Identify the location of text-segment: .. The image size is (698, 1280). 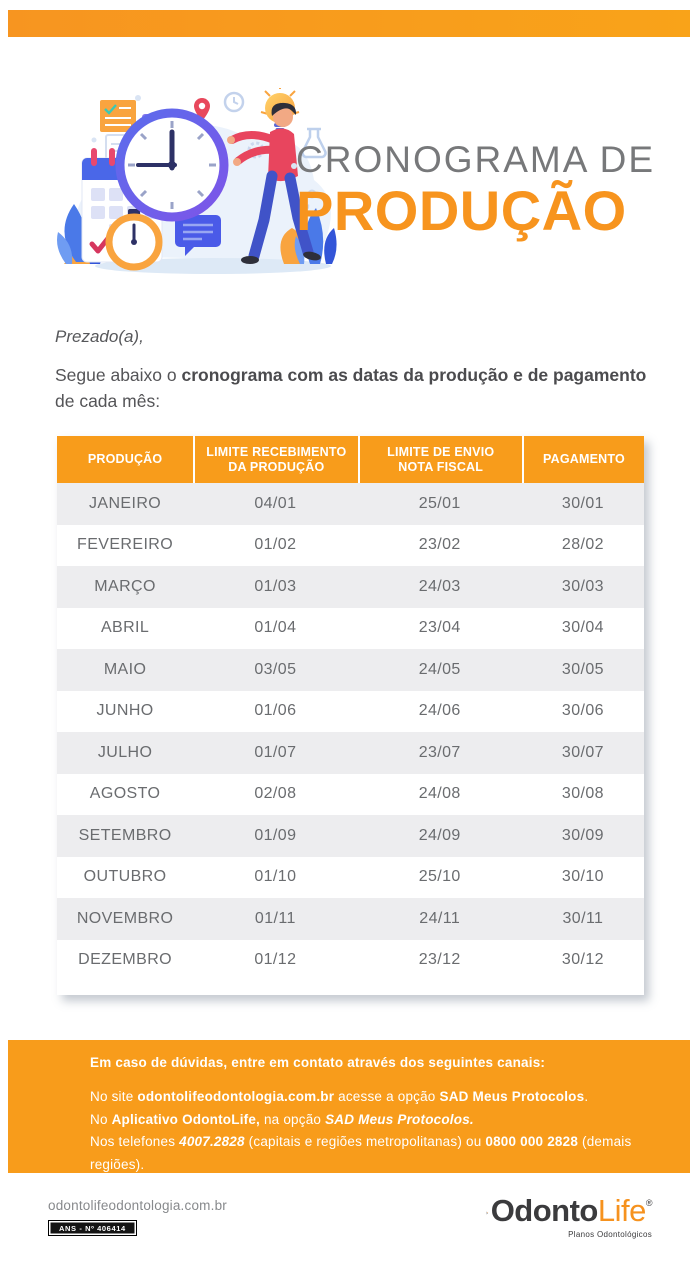
(586, 1096).